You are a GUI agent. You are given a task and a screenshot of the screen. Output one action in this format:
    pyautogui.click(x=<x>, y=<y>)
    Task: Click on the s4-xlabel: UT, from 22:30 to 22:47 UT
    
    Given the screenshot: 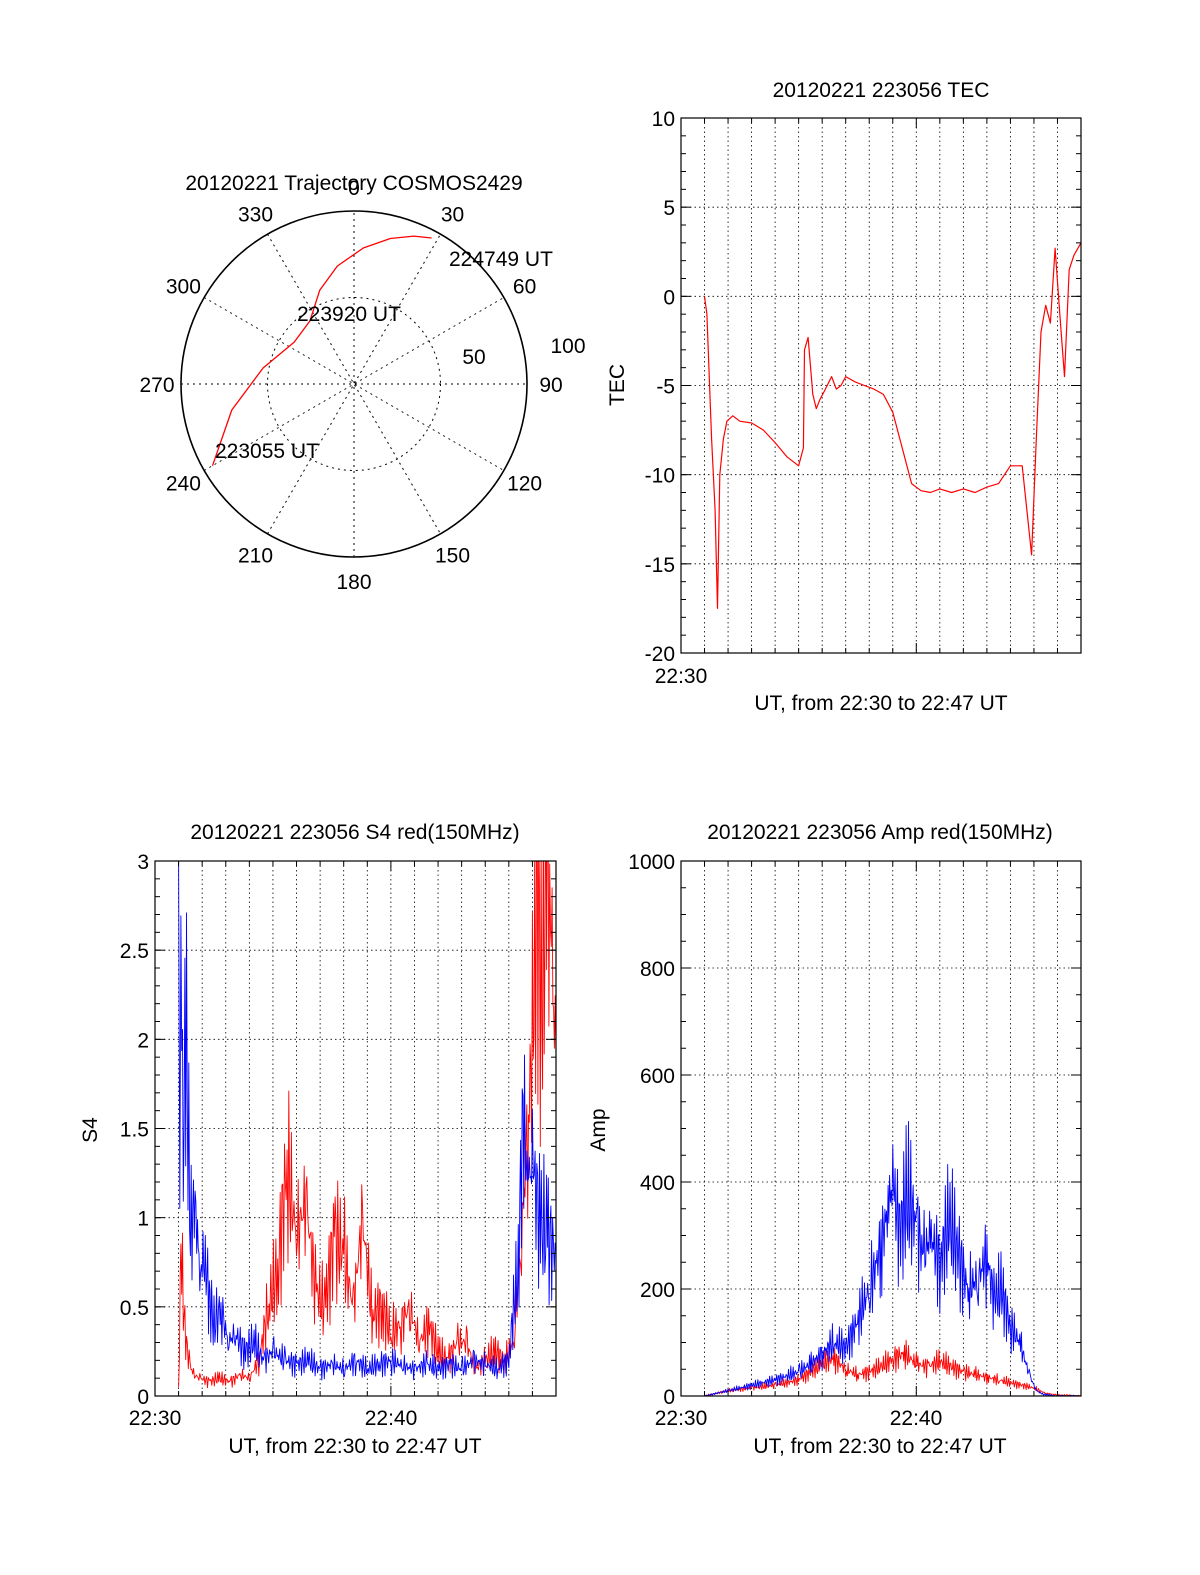 What is the action you would take?
    pyautogui.click(x=354, y=1446)
    